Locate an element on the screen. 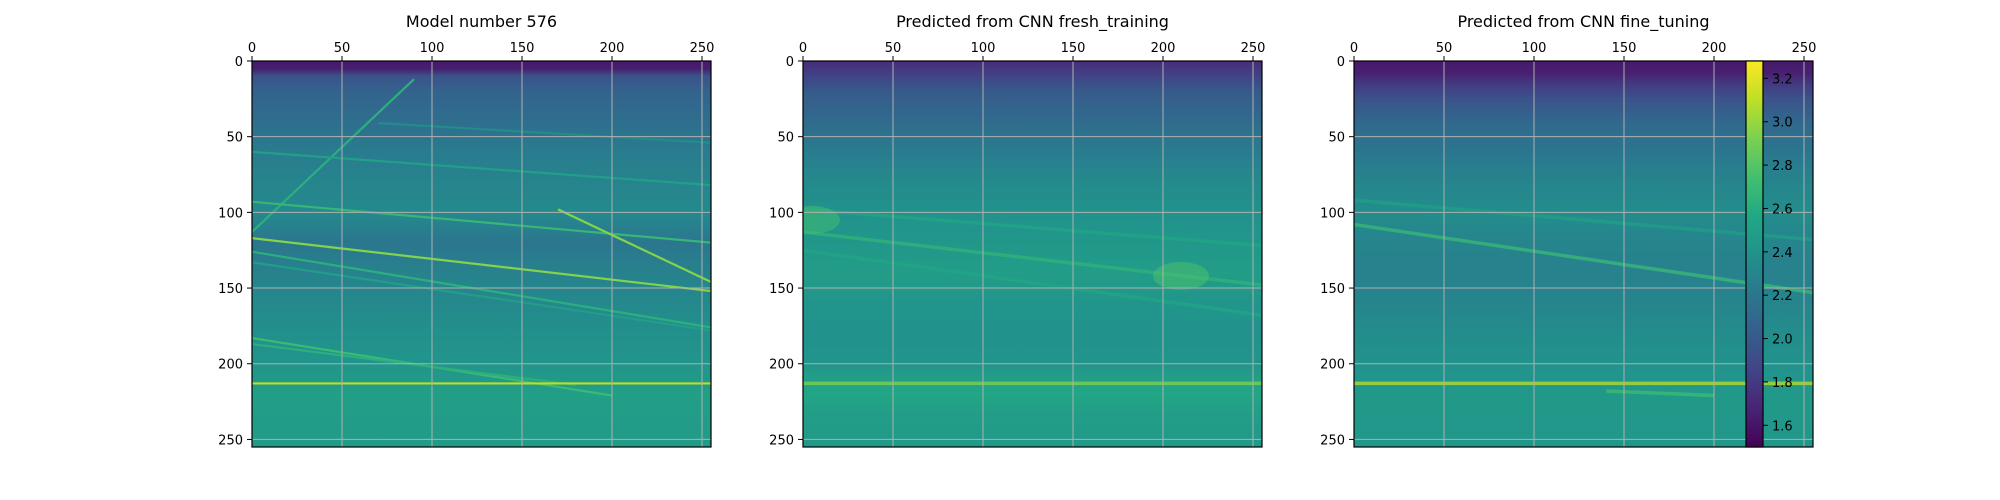  colorbar-tick-label: 1.8 is located at coordinates (1782, 383).